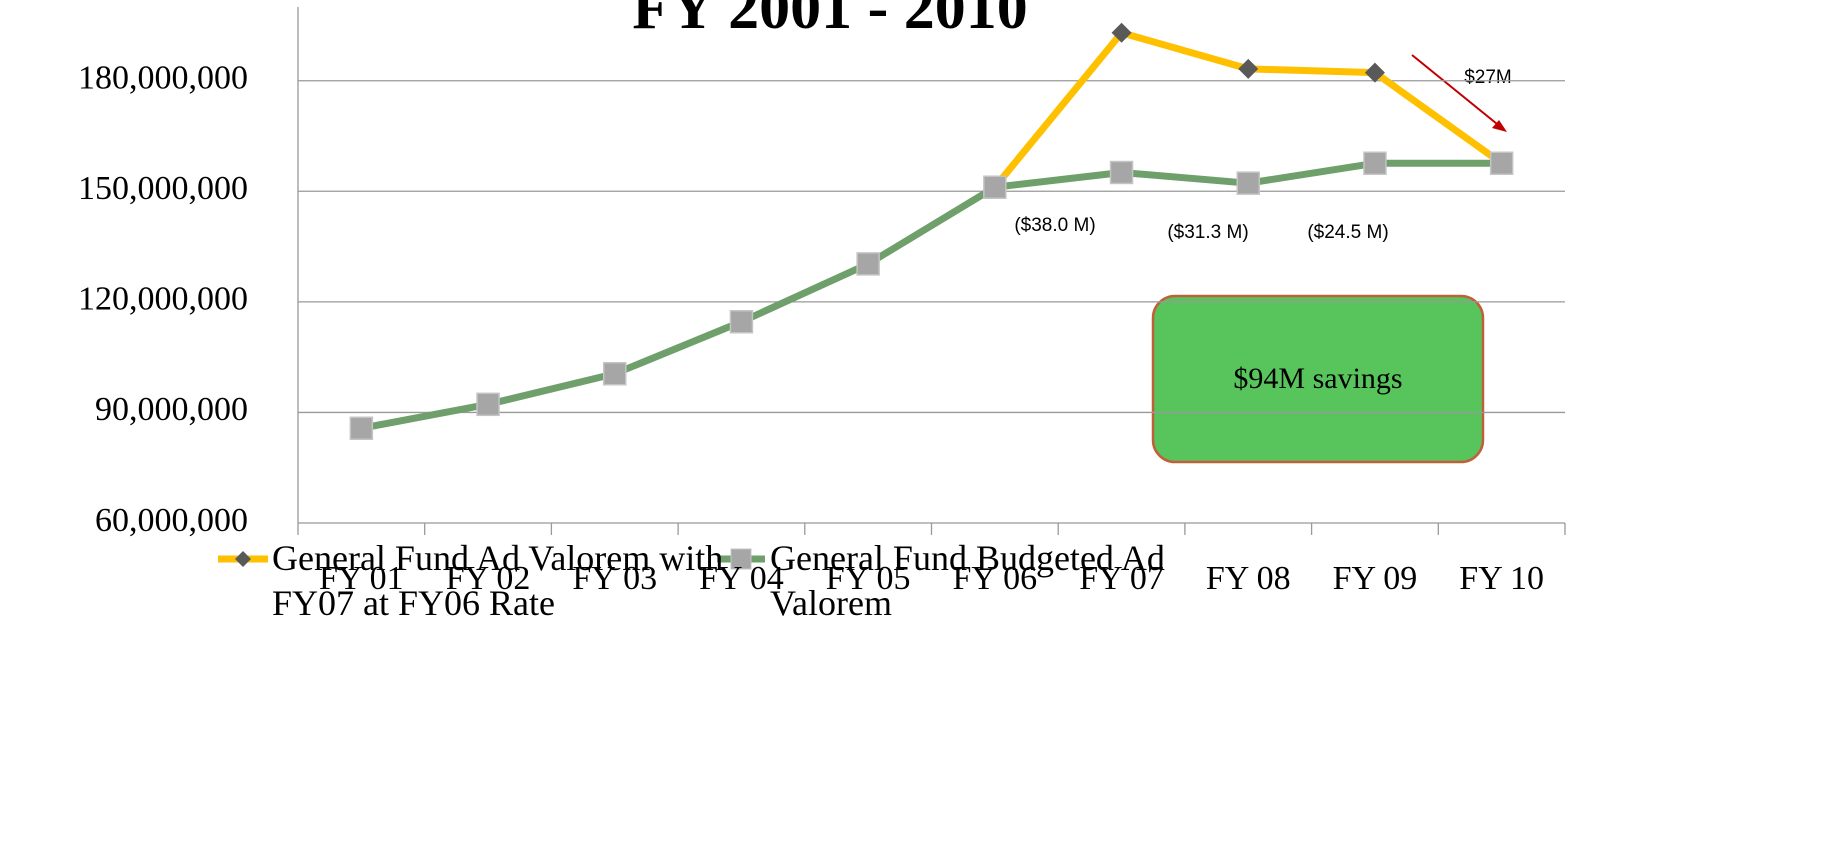 The width and height of the screenshot is (1839, 841). I want to click on x-tick-label: FY 08, so click(1248, 578).